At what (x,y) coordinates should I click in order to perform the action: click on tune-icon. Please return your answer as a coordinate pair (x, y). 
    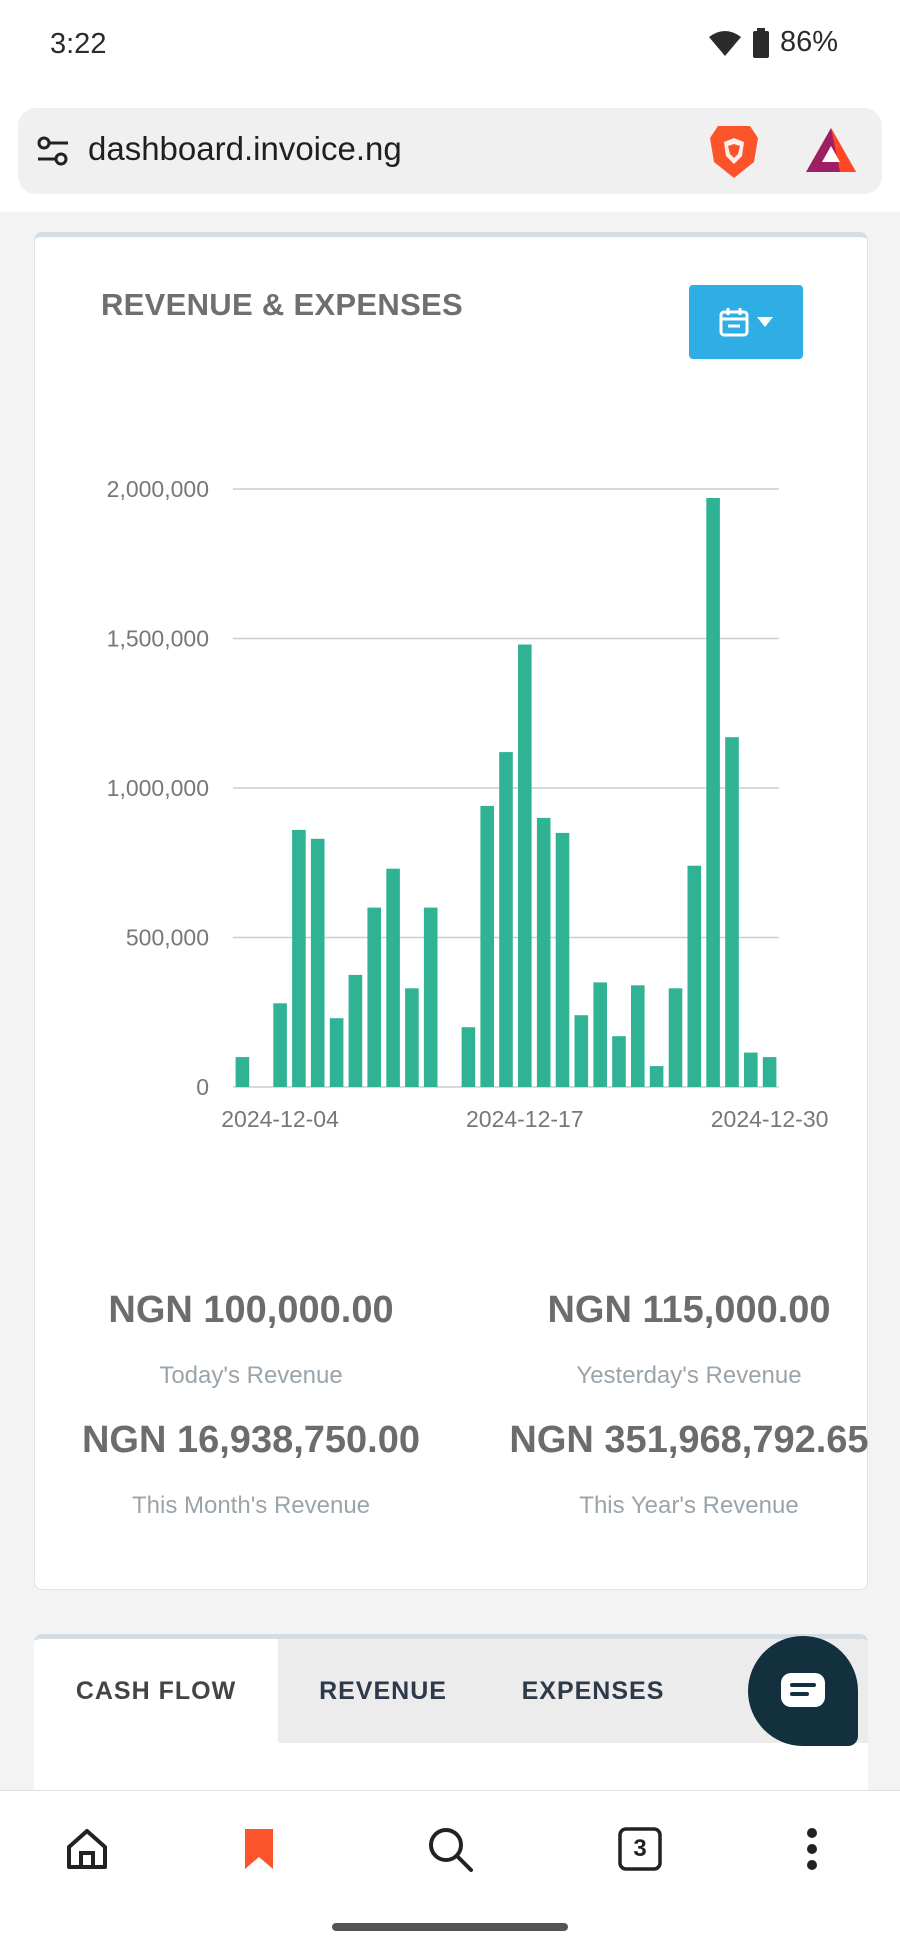
    Looking at the image, I should click on (53, 151).